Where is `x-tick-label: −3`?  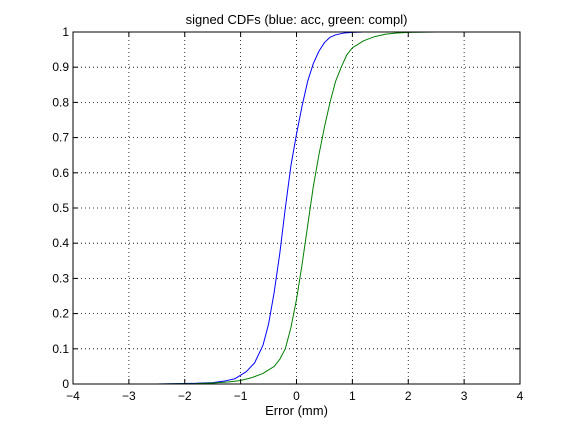
x-tick-label: −3 is located at coordinates (129, 396).